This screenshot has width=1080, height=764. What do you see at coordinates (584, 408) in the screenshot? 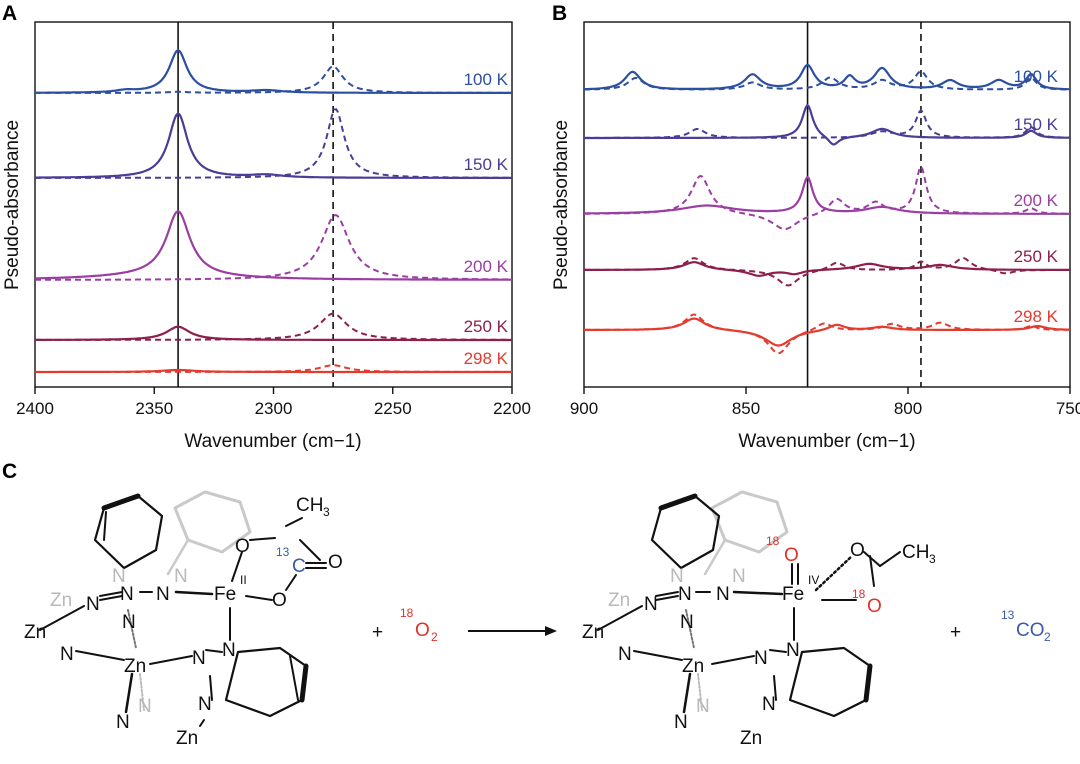
I see `x-tick-label: 900` at bounding box center [584, 408].